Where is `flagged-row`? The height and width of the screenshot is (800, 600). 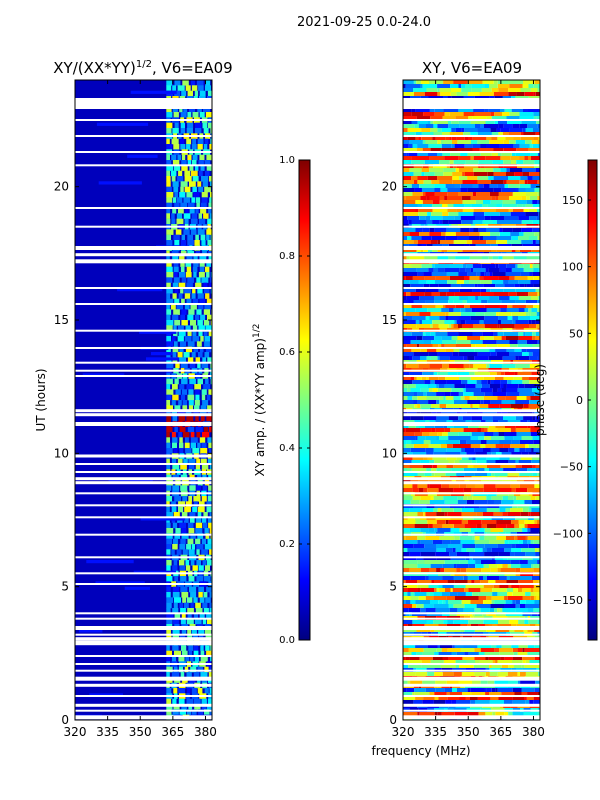
flagged-row is located at coordinates (471, 656).